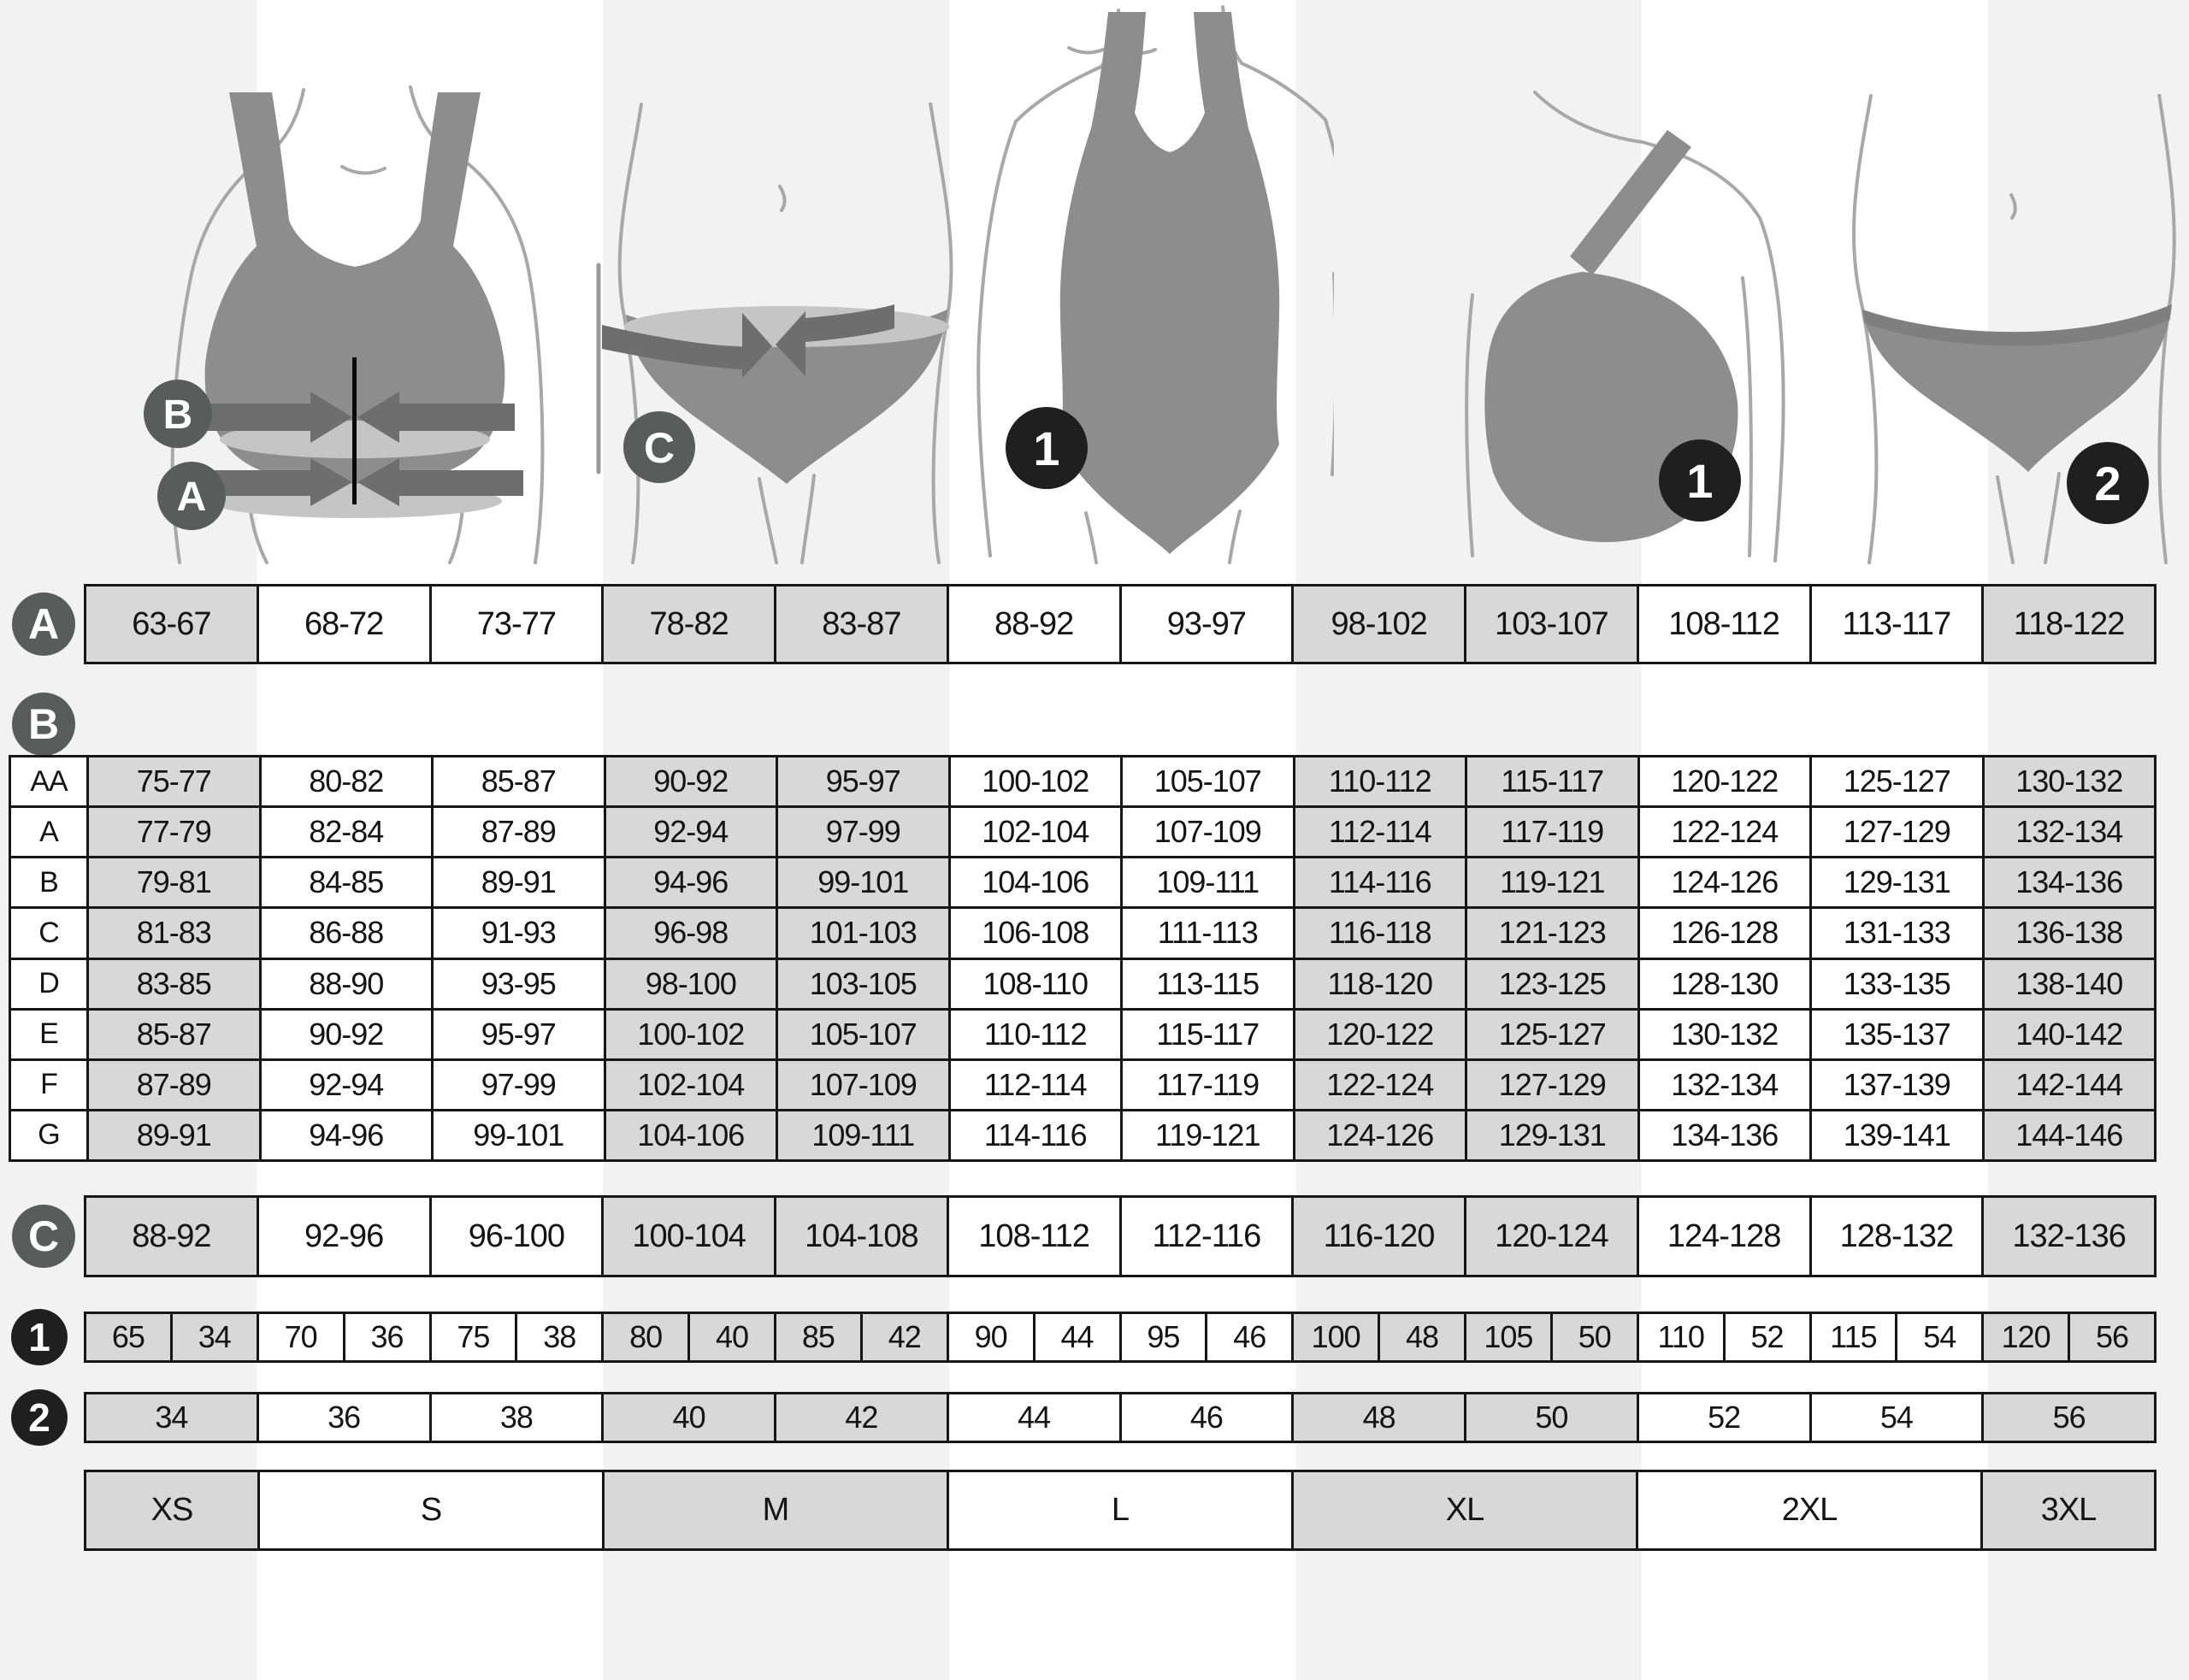 This screenshot has height=1680, width=2189. What do you see at coordinates (1206, 983) in the screenshot?
I see `bust-range-cell: 113-115` at bounding box center [1206, 983].